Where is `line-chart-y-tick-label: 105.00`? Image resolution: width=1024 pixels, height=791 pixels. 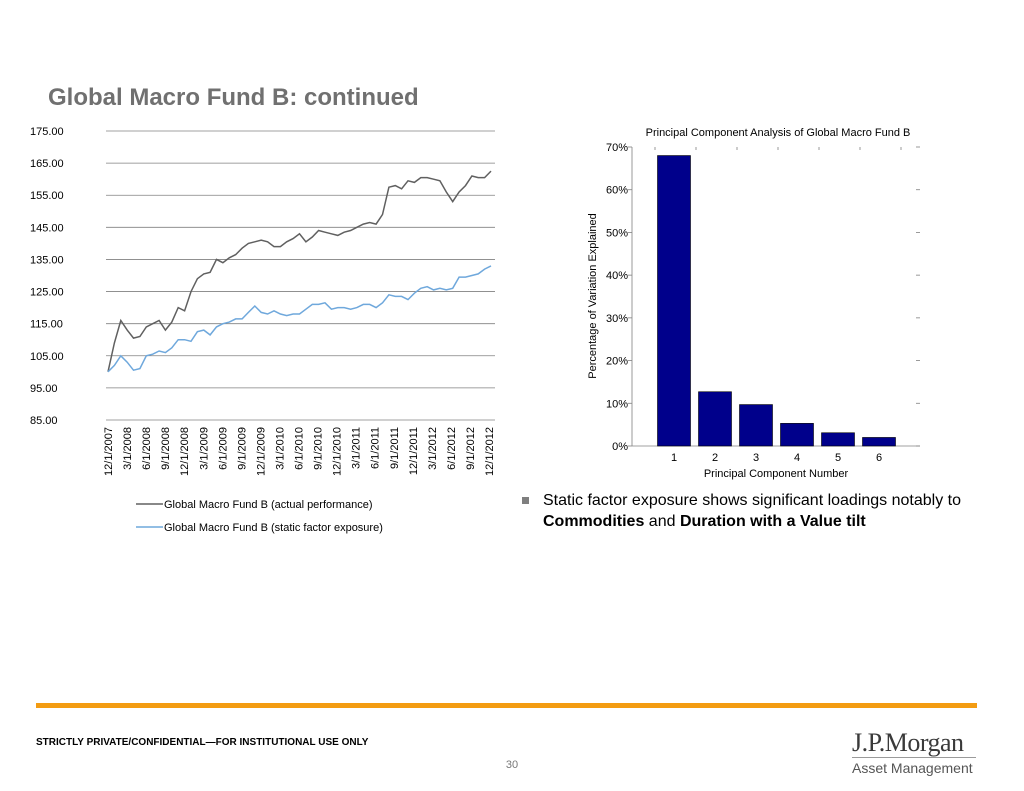 line-chart-y-tick-label: 105.00 is located at coordinates (47, 357).